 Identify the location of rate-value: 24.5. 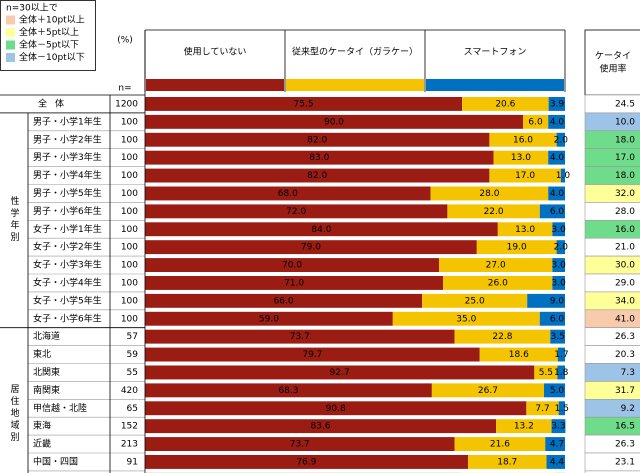
(625, 104).